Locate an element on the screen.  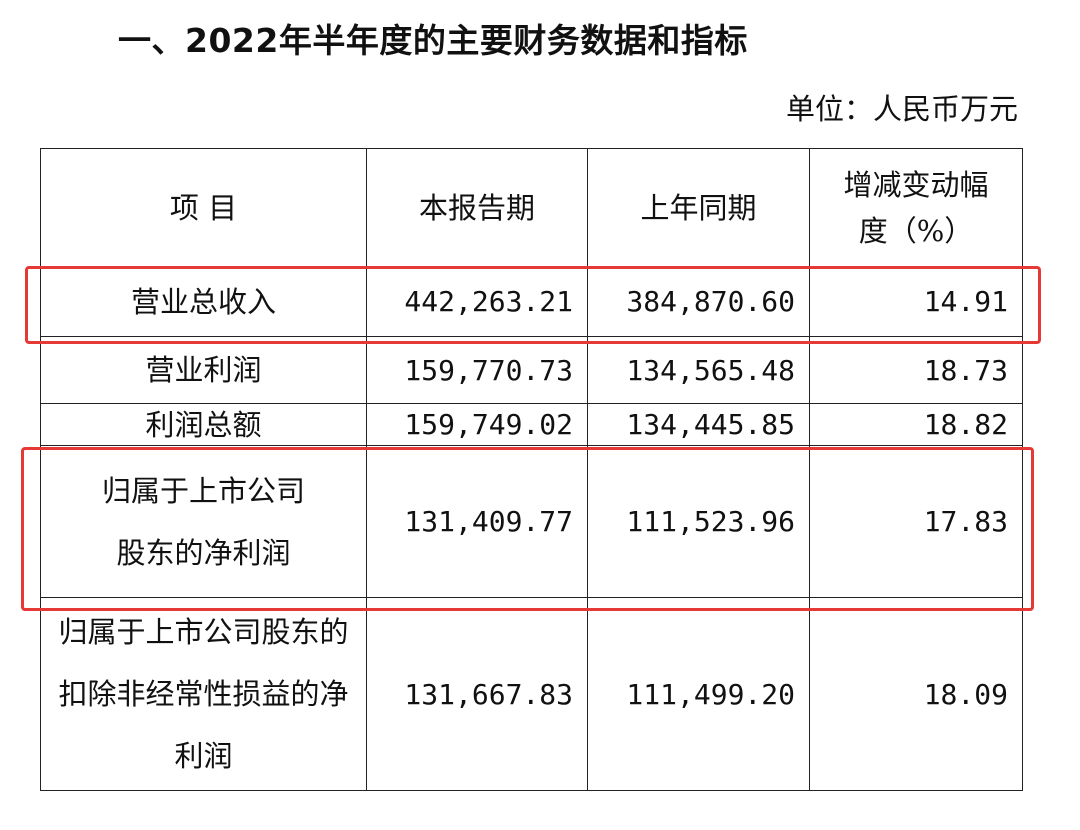
row-prior-value: 134,565.48 is located at coordinates (698, 370).